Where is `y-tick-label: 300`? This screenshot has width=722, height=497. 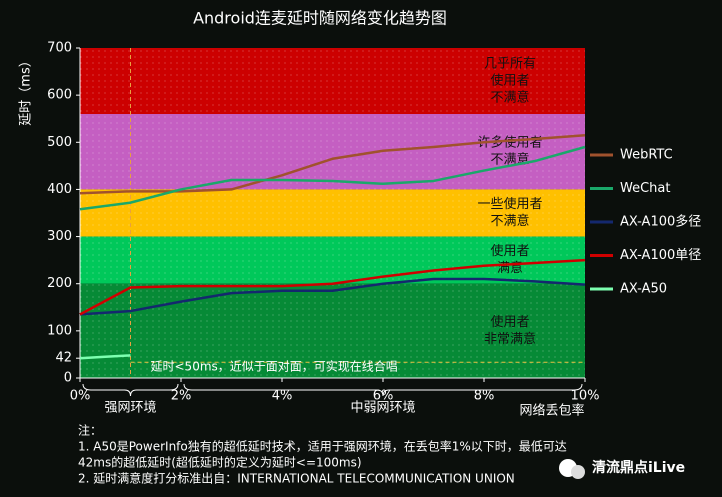
y-tick-label: 300 is located at coordinates (59, 236).